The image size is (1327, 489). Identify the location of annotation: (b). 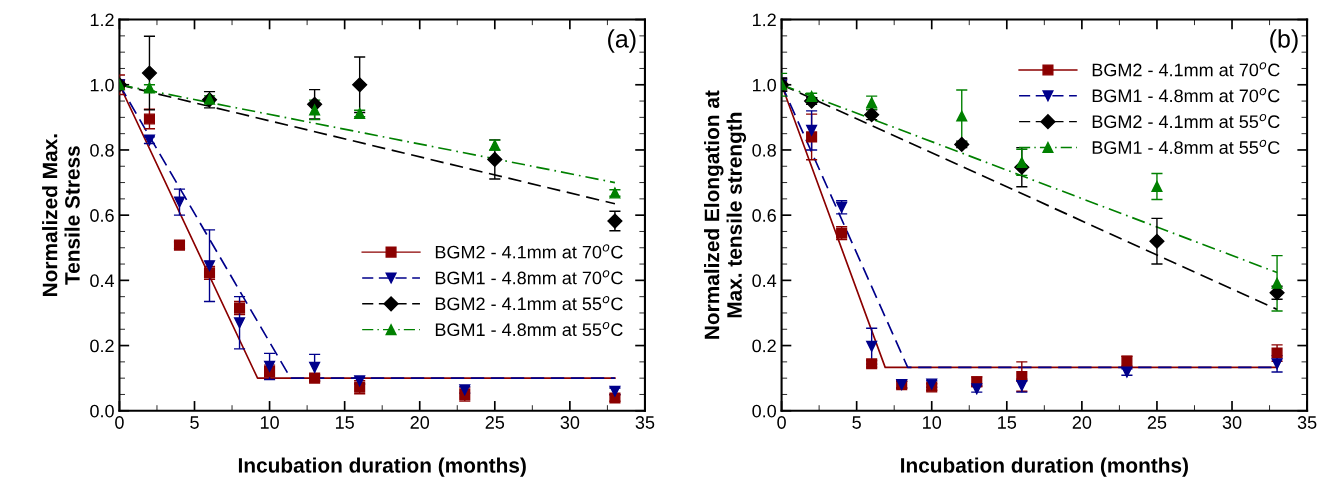
(1284, 41).